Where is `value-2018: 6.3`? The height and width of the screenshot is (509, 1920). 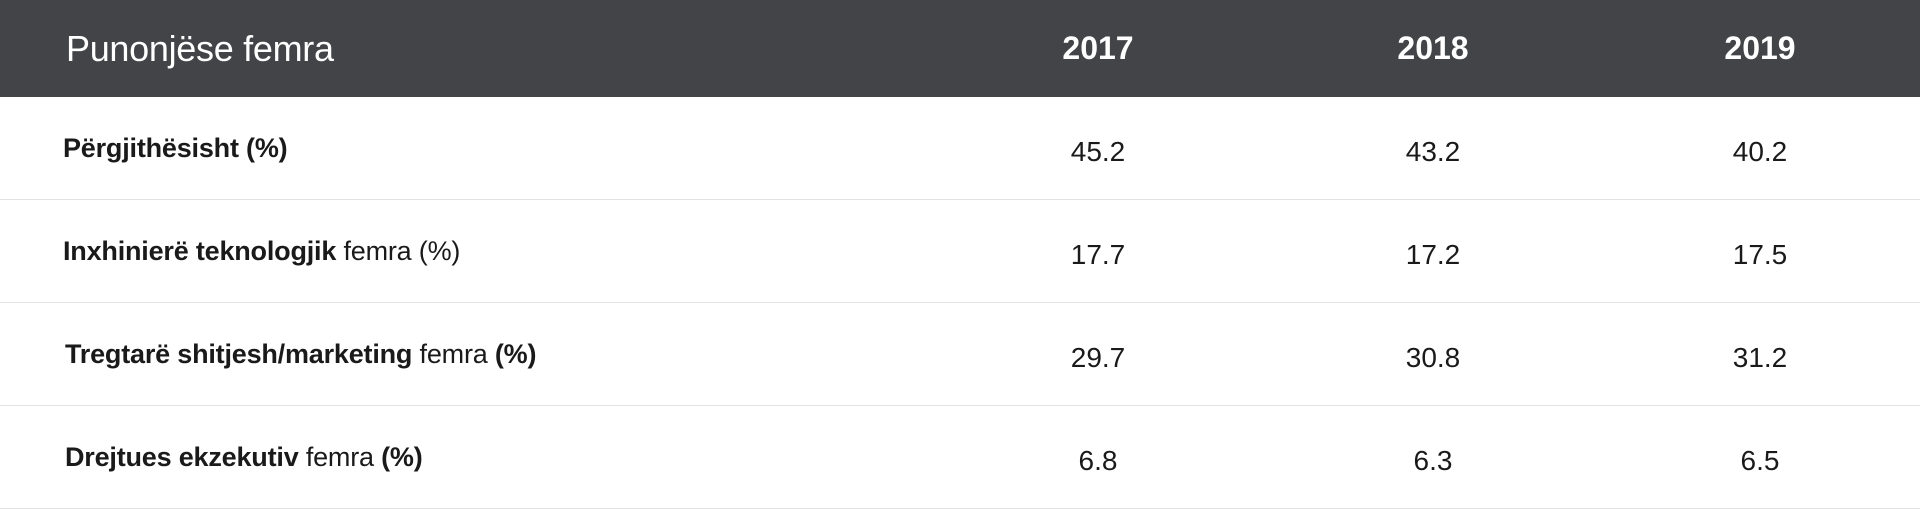 value-2018: 6.3 is located at coordinates (1433, 460).